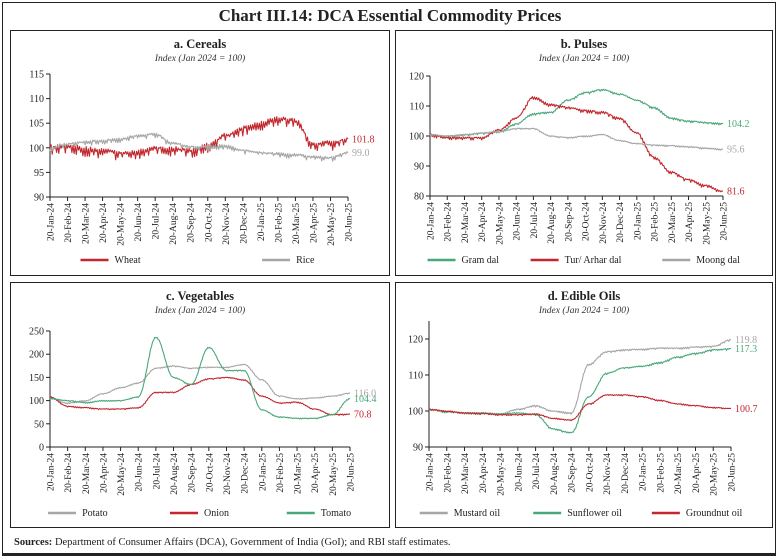  I want to click on end-label-groundnut-oil: 100.7, so click(746, 409).